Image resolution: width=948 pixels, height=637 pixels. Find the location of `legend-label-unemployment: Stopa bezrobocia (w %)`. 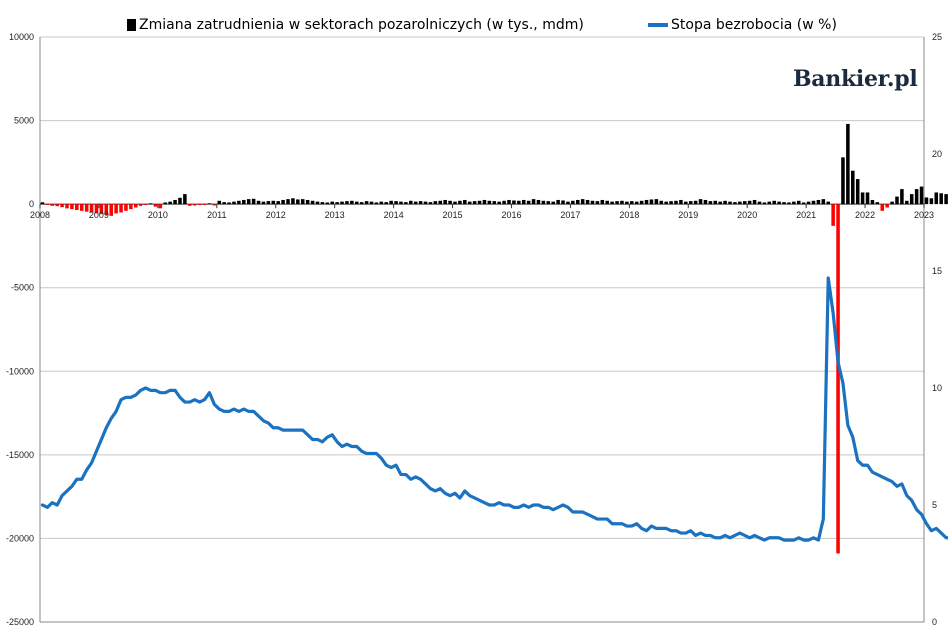

legend-label-unemployment: Stopa bezrobocia (w %) is located at coordinates (754, 25).